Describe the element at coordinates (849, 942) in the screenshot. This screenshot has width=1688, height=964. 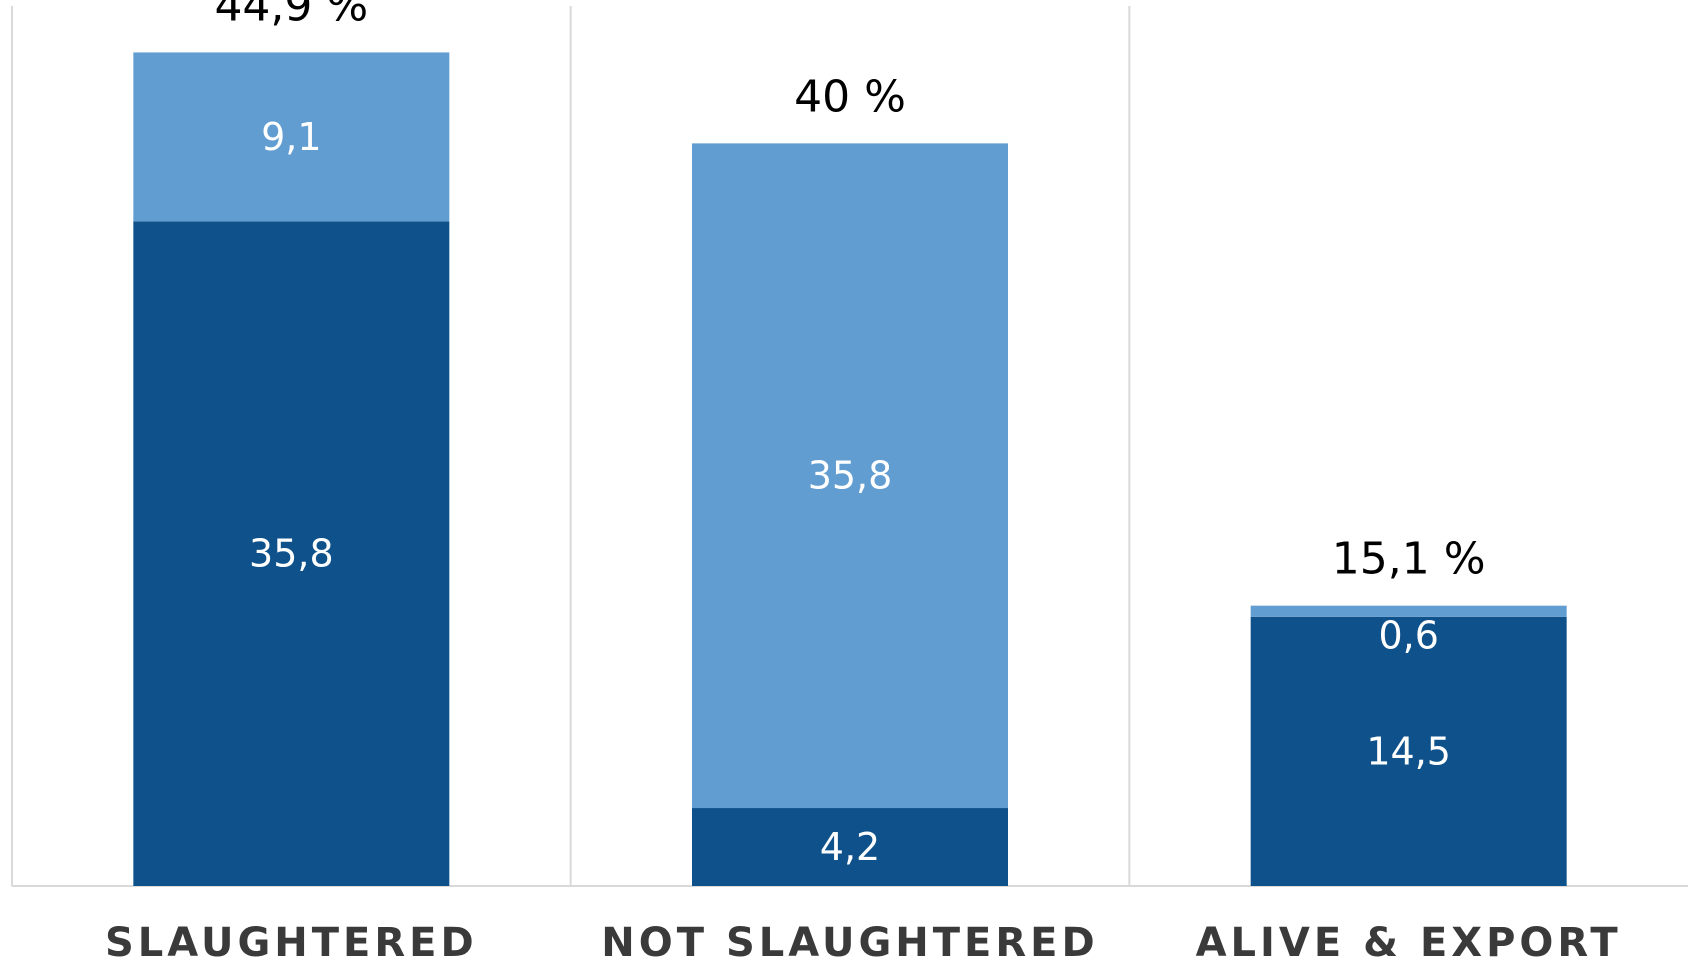
I see `category-label: NOT SLAUGHTERED` at that location.